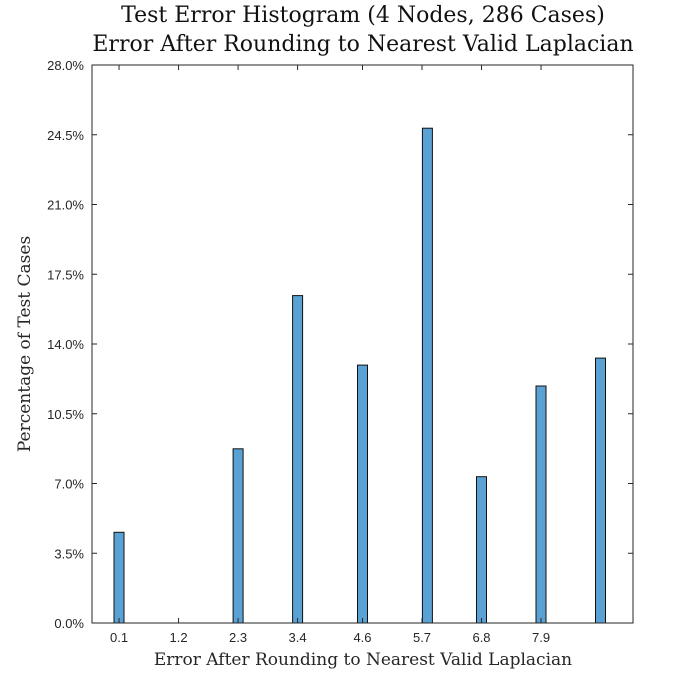 This screenshot has height=700, width=700. What do you see at coordinates (298, 637) in the screenshot?
I see `x-tick-label-3: 3.4` at bounding box center [298, 637].